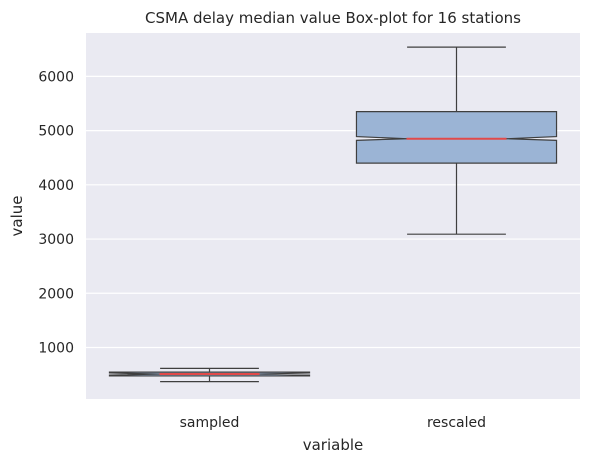 Image resolution: width=591 pixels, height=463 pixels. Describe the element at coordinates (56, 132) in the screenshot. I see `y-tick-label: 5000` at that location.